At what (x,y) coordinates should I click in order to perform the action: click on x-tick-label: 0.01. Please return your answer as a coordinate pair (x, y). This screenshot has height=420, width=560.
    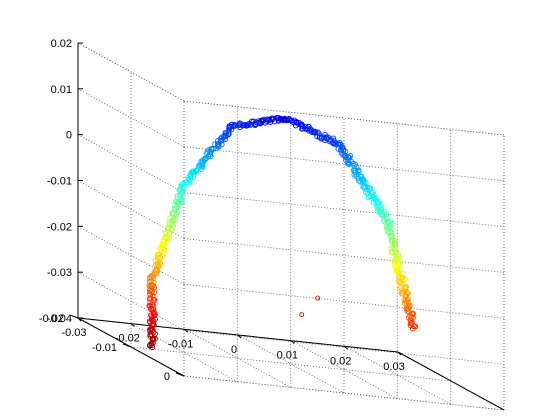
    Looking at the image, I should click on (287, 356).